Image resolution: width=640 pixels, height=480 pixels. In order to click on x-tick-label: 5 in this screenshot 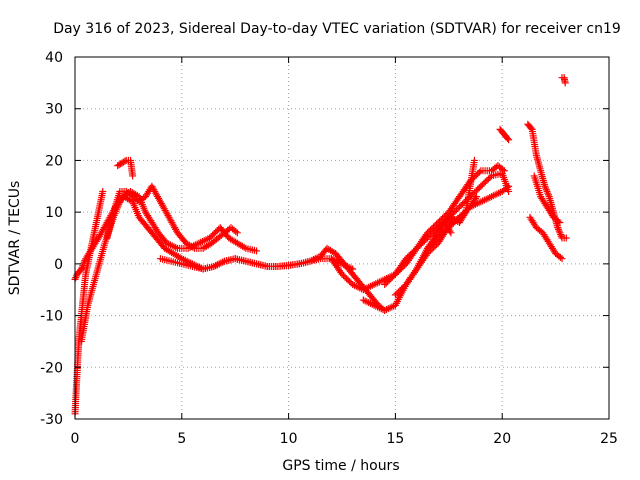, I will do `click(181, 439)`.